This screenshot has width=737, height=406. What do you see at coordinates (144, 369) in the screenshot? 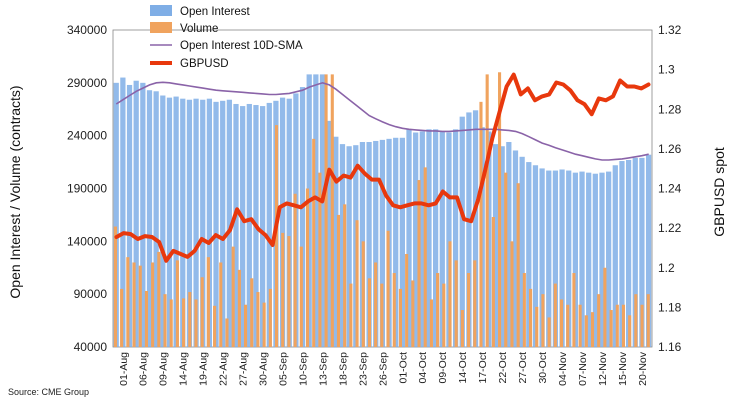
I see `x-tick-label: 06-Aug` at bounding box center [144, 369].